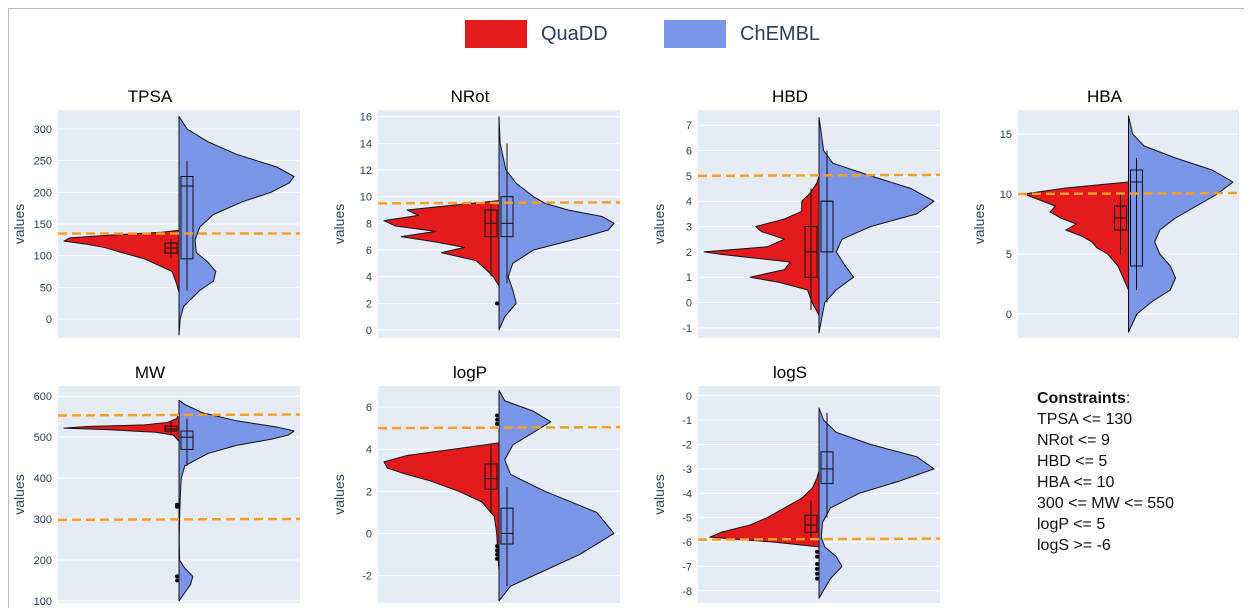 The width and height of the screenshot is (1249, 608). Describe the element at coordinates (687, 470) in the screenshot. I see `y-tick-label: -3` at that location.